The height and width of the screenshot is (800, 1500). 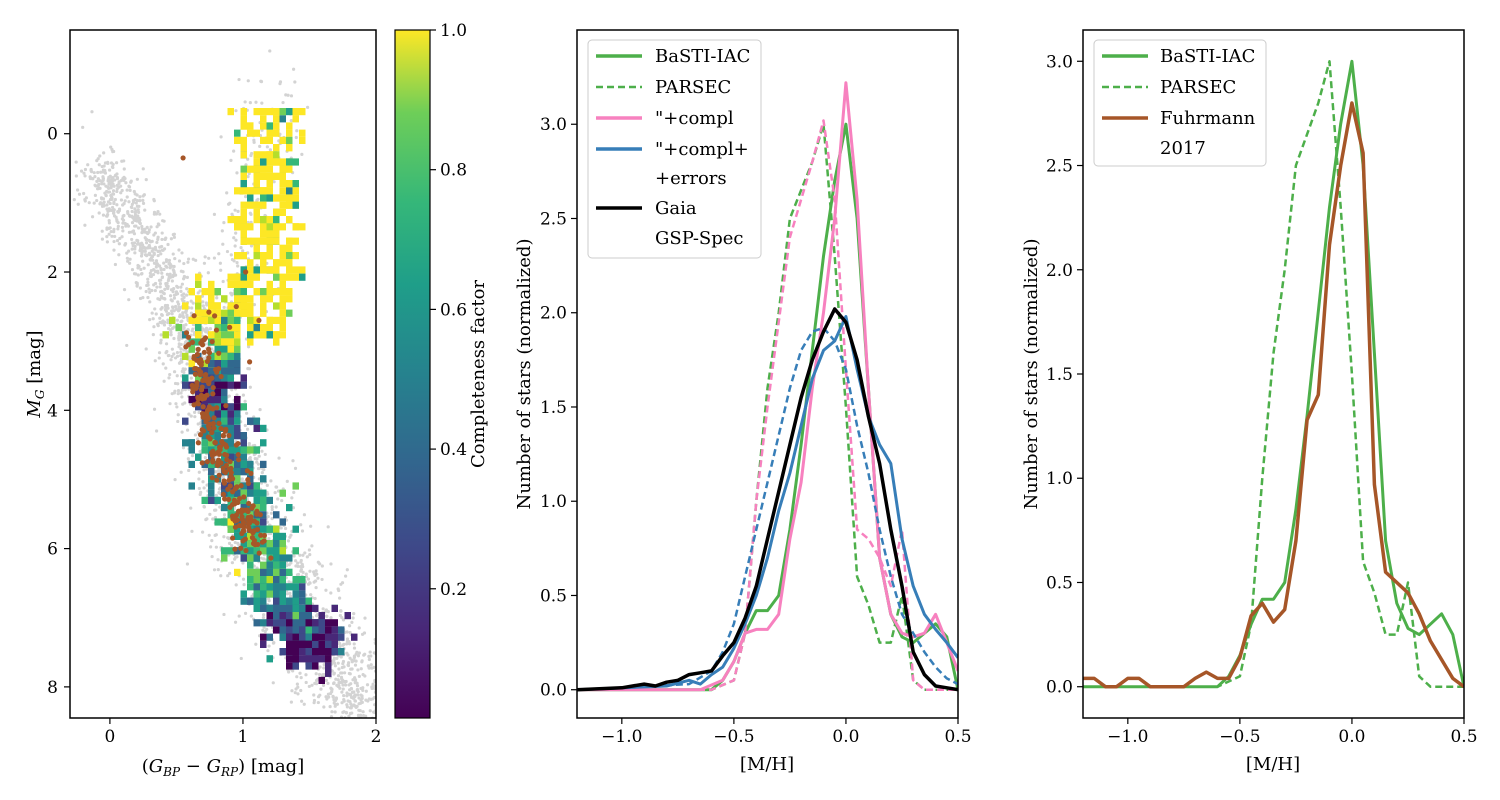 What do you see at coordinates (1059, 62) in the screenshot?
I see `y-tick-label: 3.0` at bounding box center [1059, 62].